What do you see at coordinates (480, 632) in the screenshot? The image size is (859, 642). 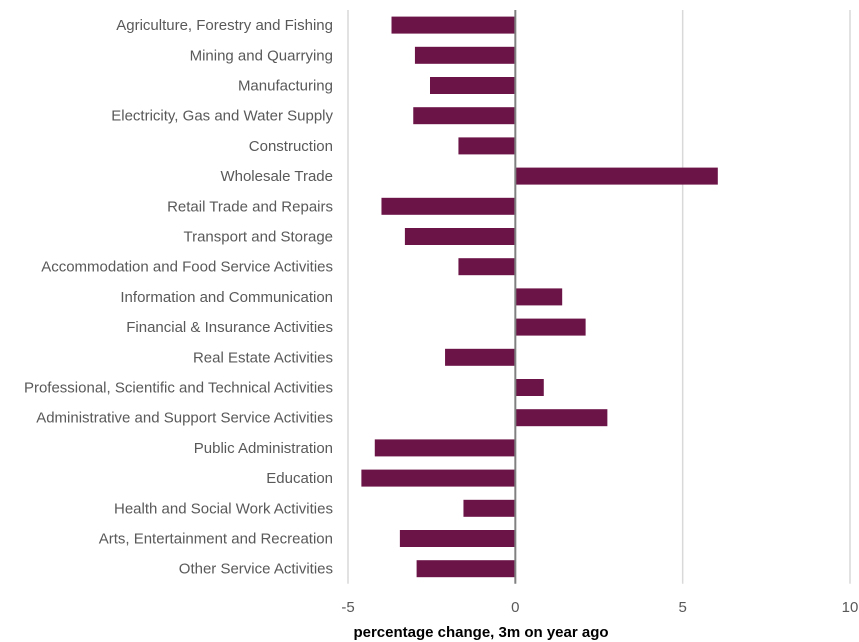 I see `x-axis-title: percentage change, 3m on year ago` at bounding box center [480, 632].